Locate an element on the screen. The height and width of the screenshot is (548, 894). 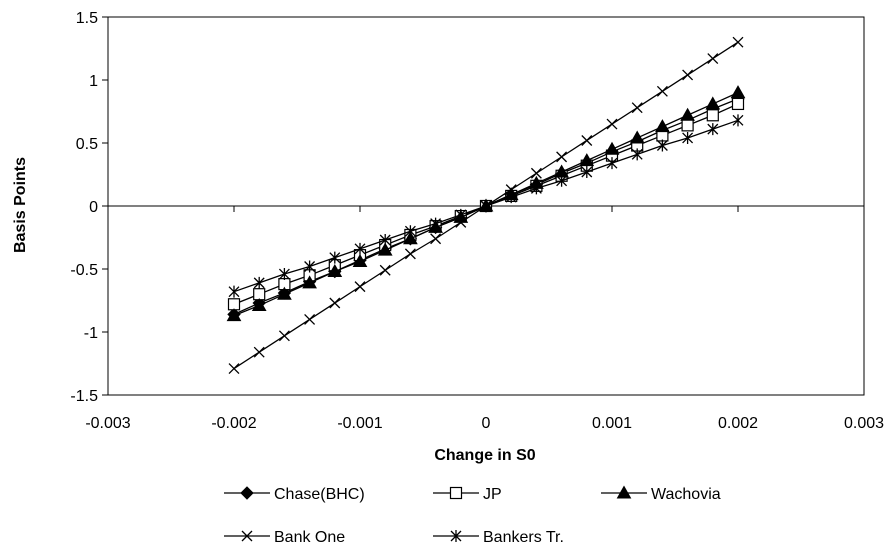
legend-item-bank-one: Bank One is located at coordinates (284, 537).